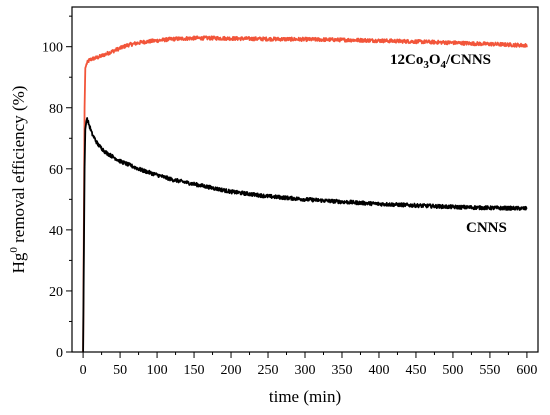 This screenshot has height=415, width=550. What do you see at coordinates (486, 228) in the screenshot?
I see `series-label-cnns: CNNS` at bounding box center [486, 228].